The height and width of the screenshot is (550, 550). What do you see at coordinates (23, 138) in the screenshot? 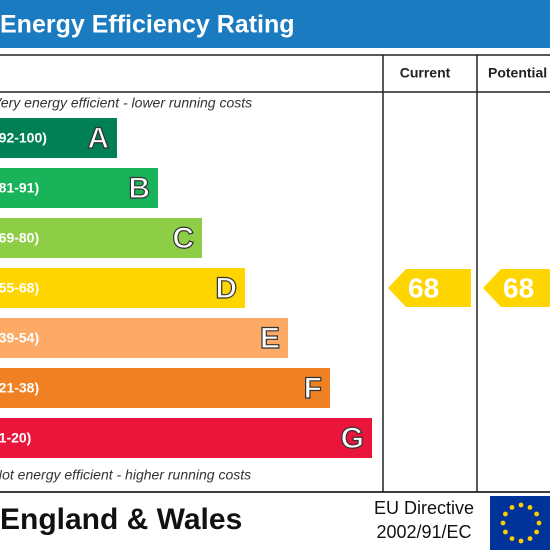
I see `band-range: (92-100)` at bounding box center [23, 138].